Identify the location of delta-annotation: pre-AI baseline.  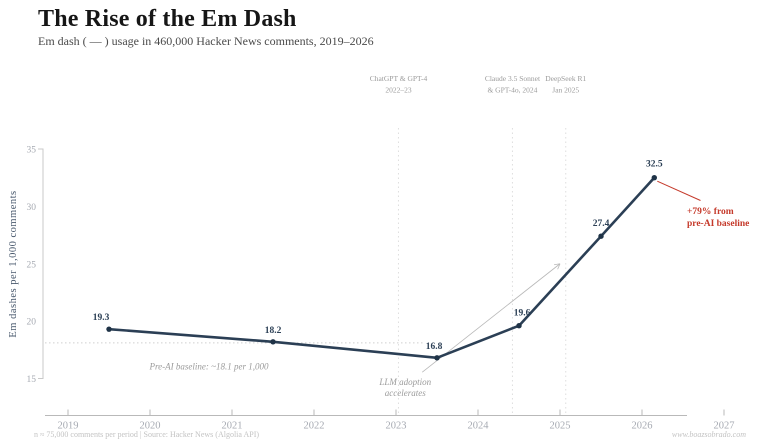
(718, 224).